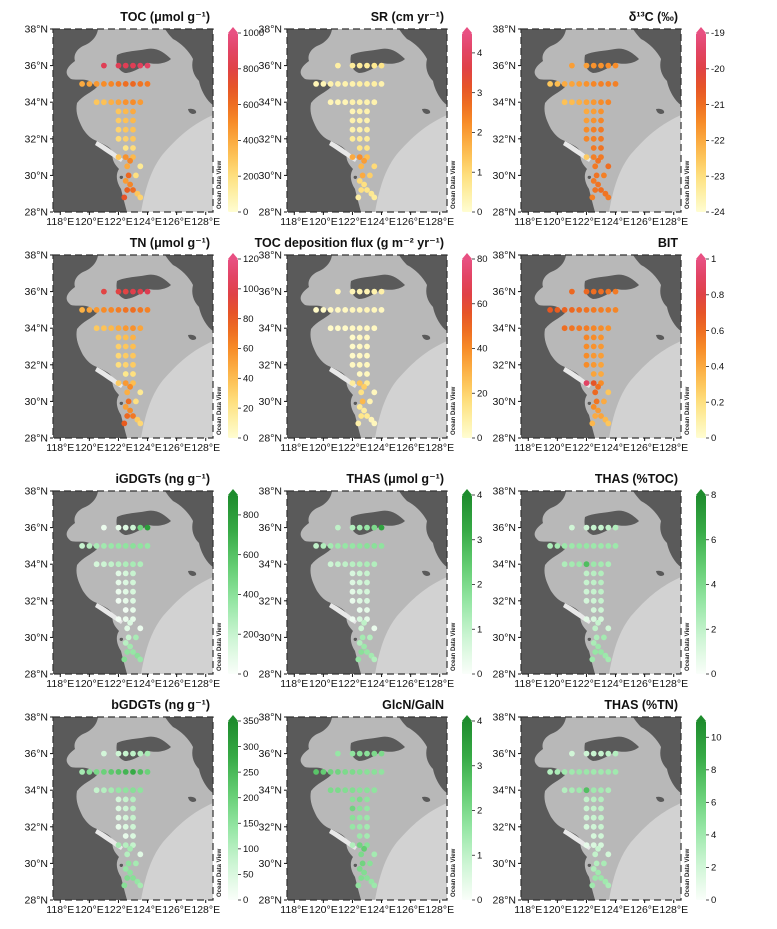 This screenshot has width=777, height=929. What do you see at coordinates (718, 212) in the screenshot?
I see `colorbar-tick-label: -24` at bounding box center [718, 212].